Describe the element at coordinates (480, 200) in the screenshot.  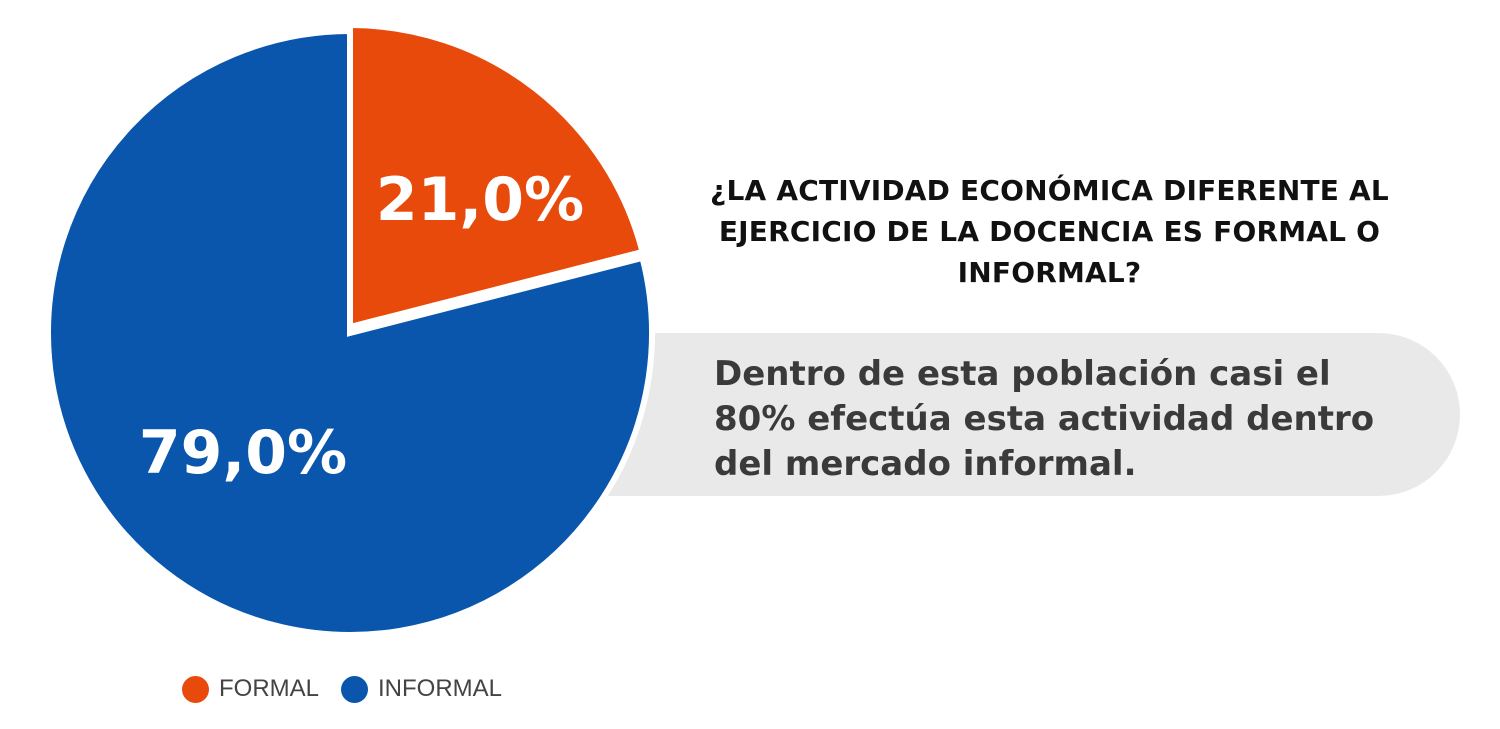
I see `data-label-formal: 21,0%` at that location.